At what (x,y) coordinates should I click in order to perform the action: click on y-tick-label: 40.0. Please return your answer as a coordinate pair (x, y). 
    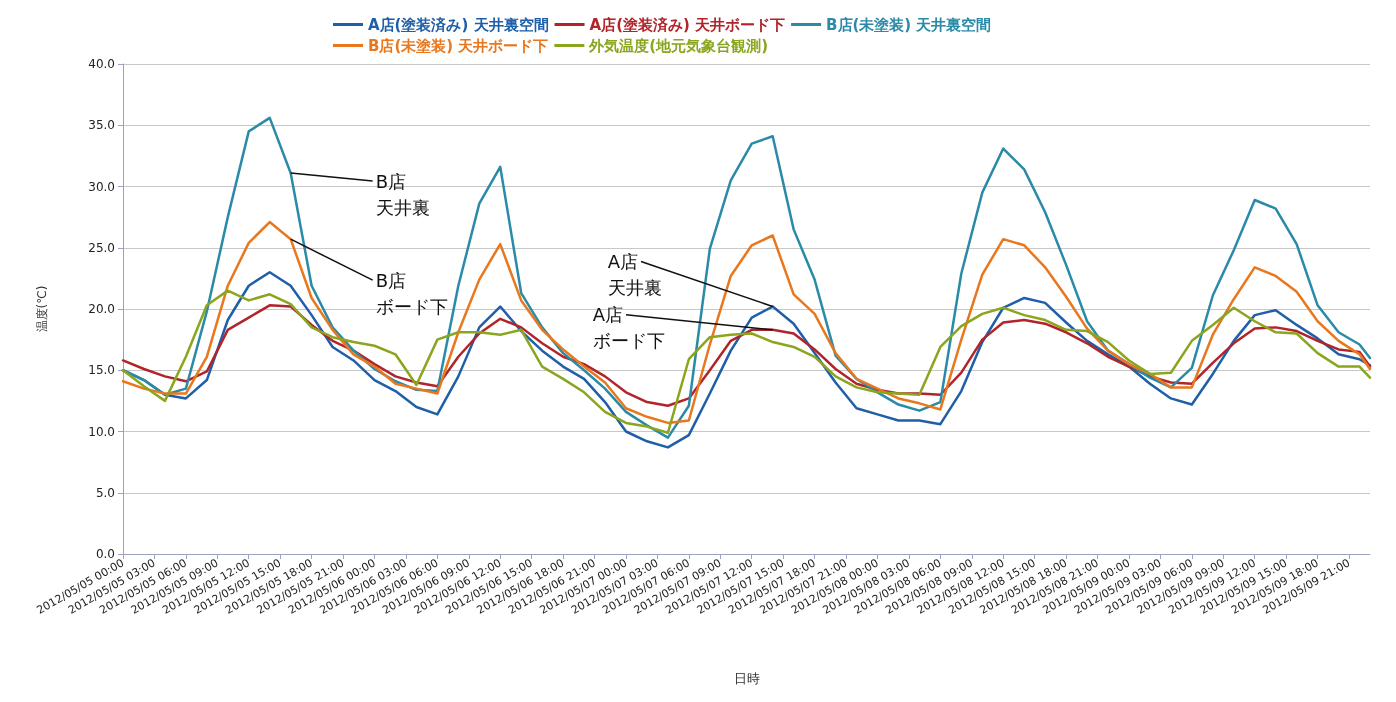
    Looking at the image, I should click on (101, 64).